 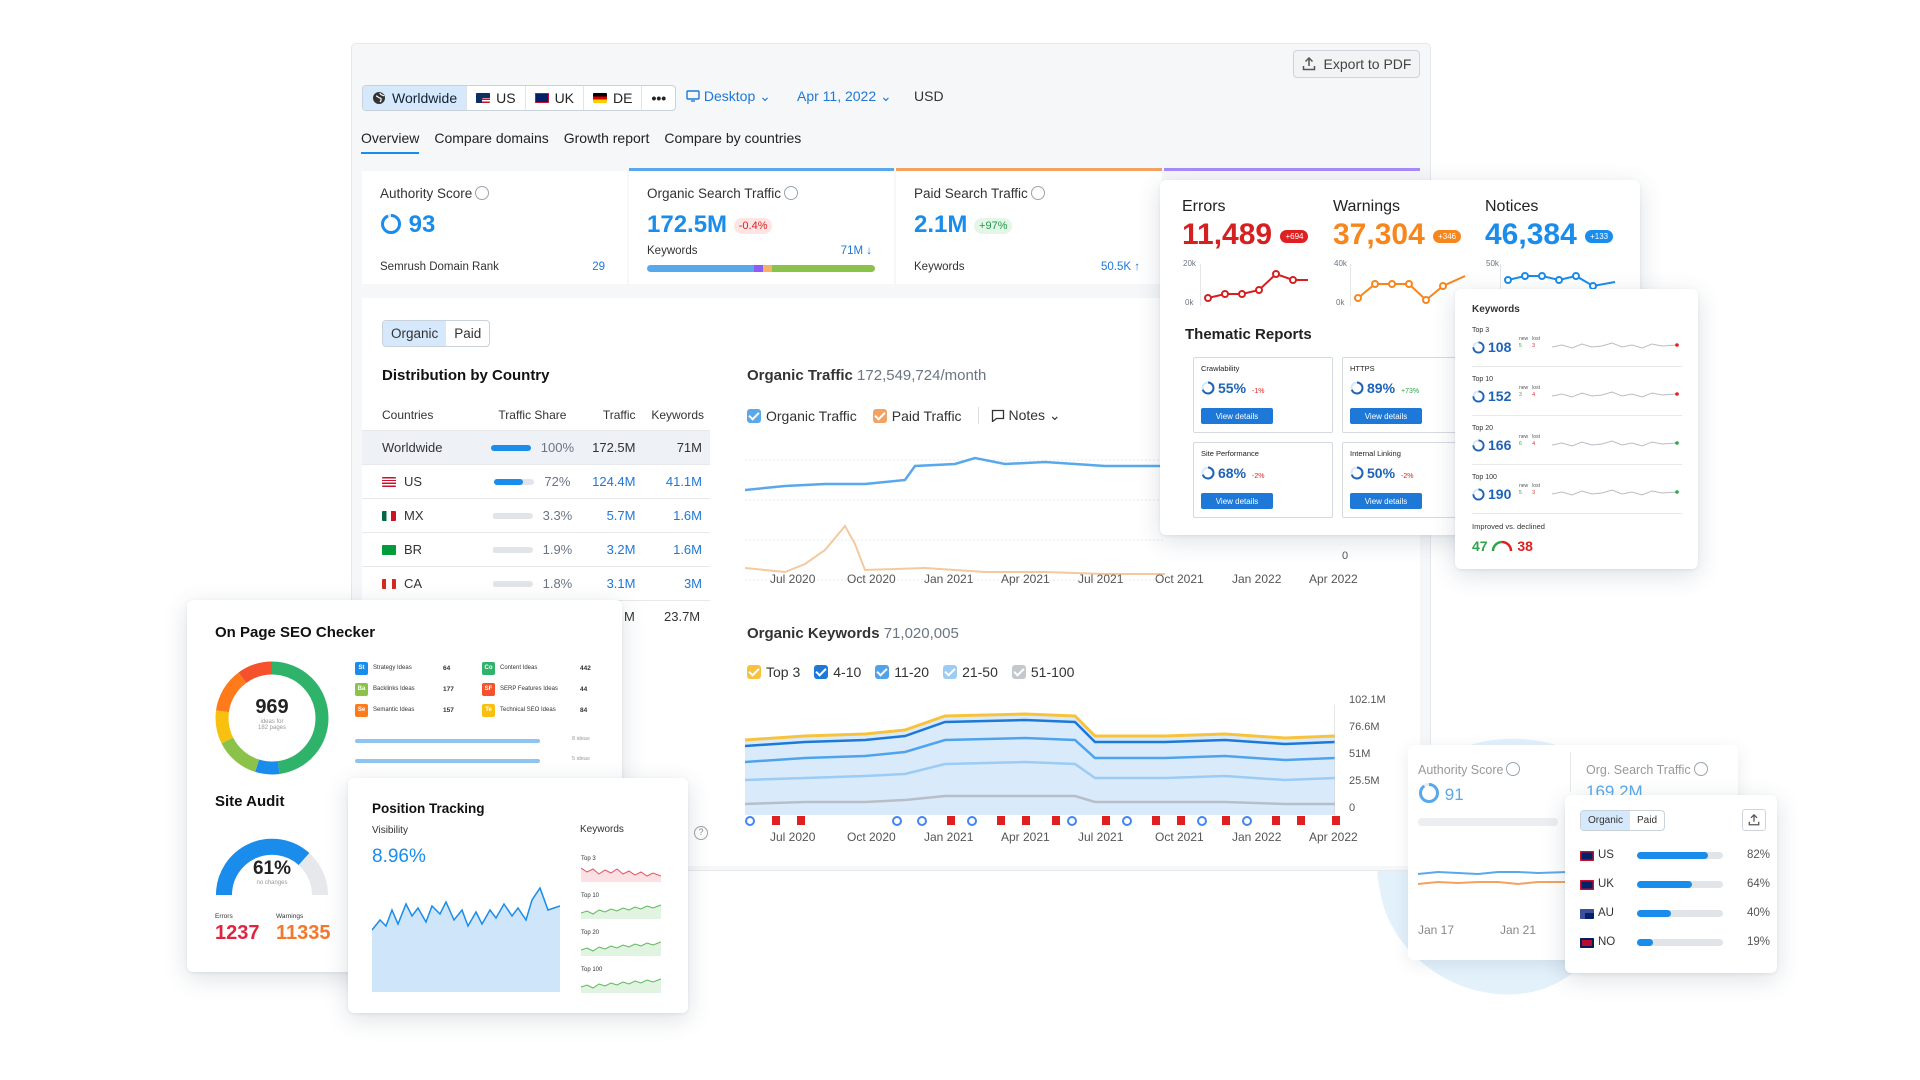 What do you see at coordinates (1263, 480) in the screenshot?
I see `thematic-report-card: Site Performance 68% -2% View details` at bounding box center [1263, 480].